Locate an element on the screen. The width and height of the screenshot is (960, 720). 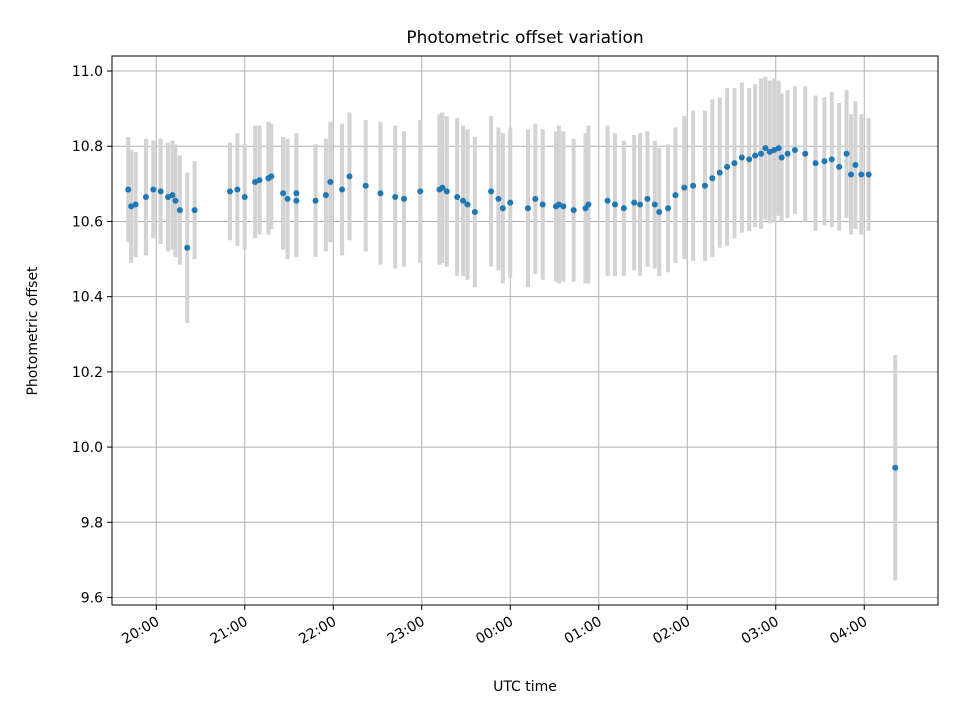
x-tick-label: 21:00 is located at coordinates (229, 631).